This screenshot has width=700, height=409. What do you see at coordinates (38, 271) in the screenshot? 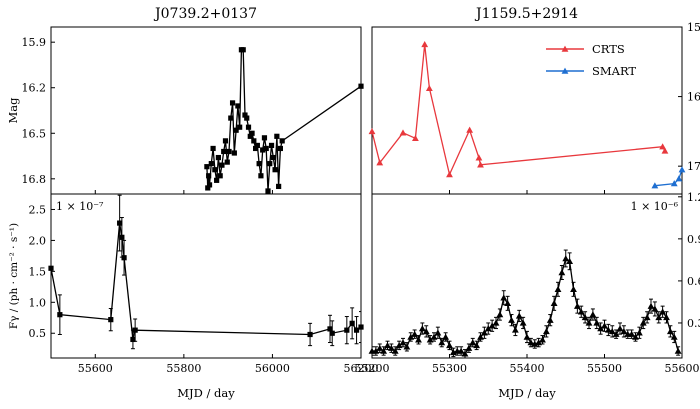
I see `y-tick-label: 1.5` at bounding box center [38, 271].